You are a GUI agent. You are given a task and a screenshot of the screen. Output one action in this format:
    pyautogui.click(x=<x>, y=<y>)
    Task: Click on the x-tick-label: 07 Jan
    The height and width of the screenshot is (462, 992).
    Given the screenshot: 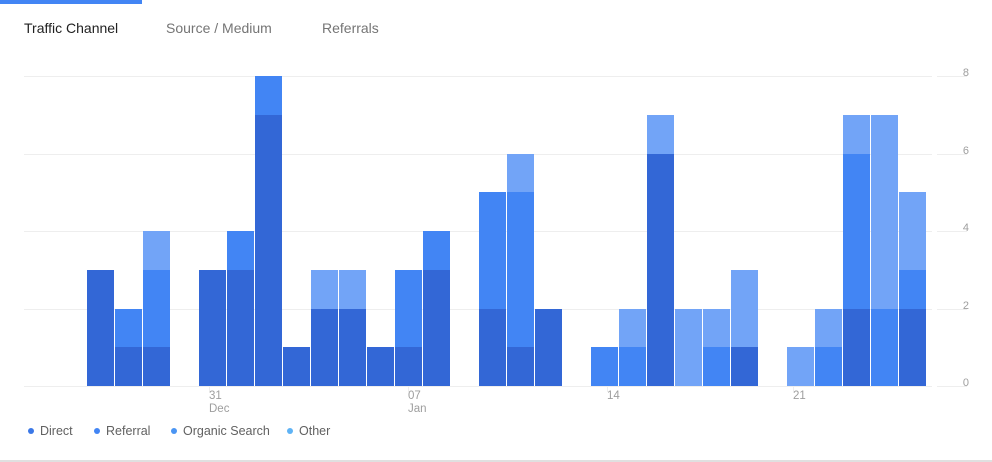 What is the action you would take?
    pyautogui.click(x=417, y=403)
    